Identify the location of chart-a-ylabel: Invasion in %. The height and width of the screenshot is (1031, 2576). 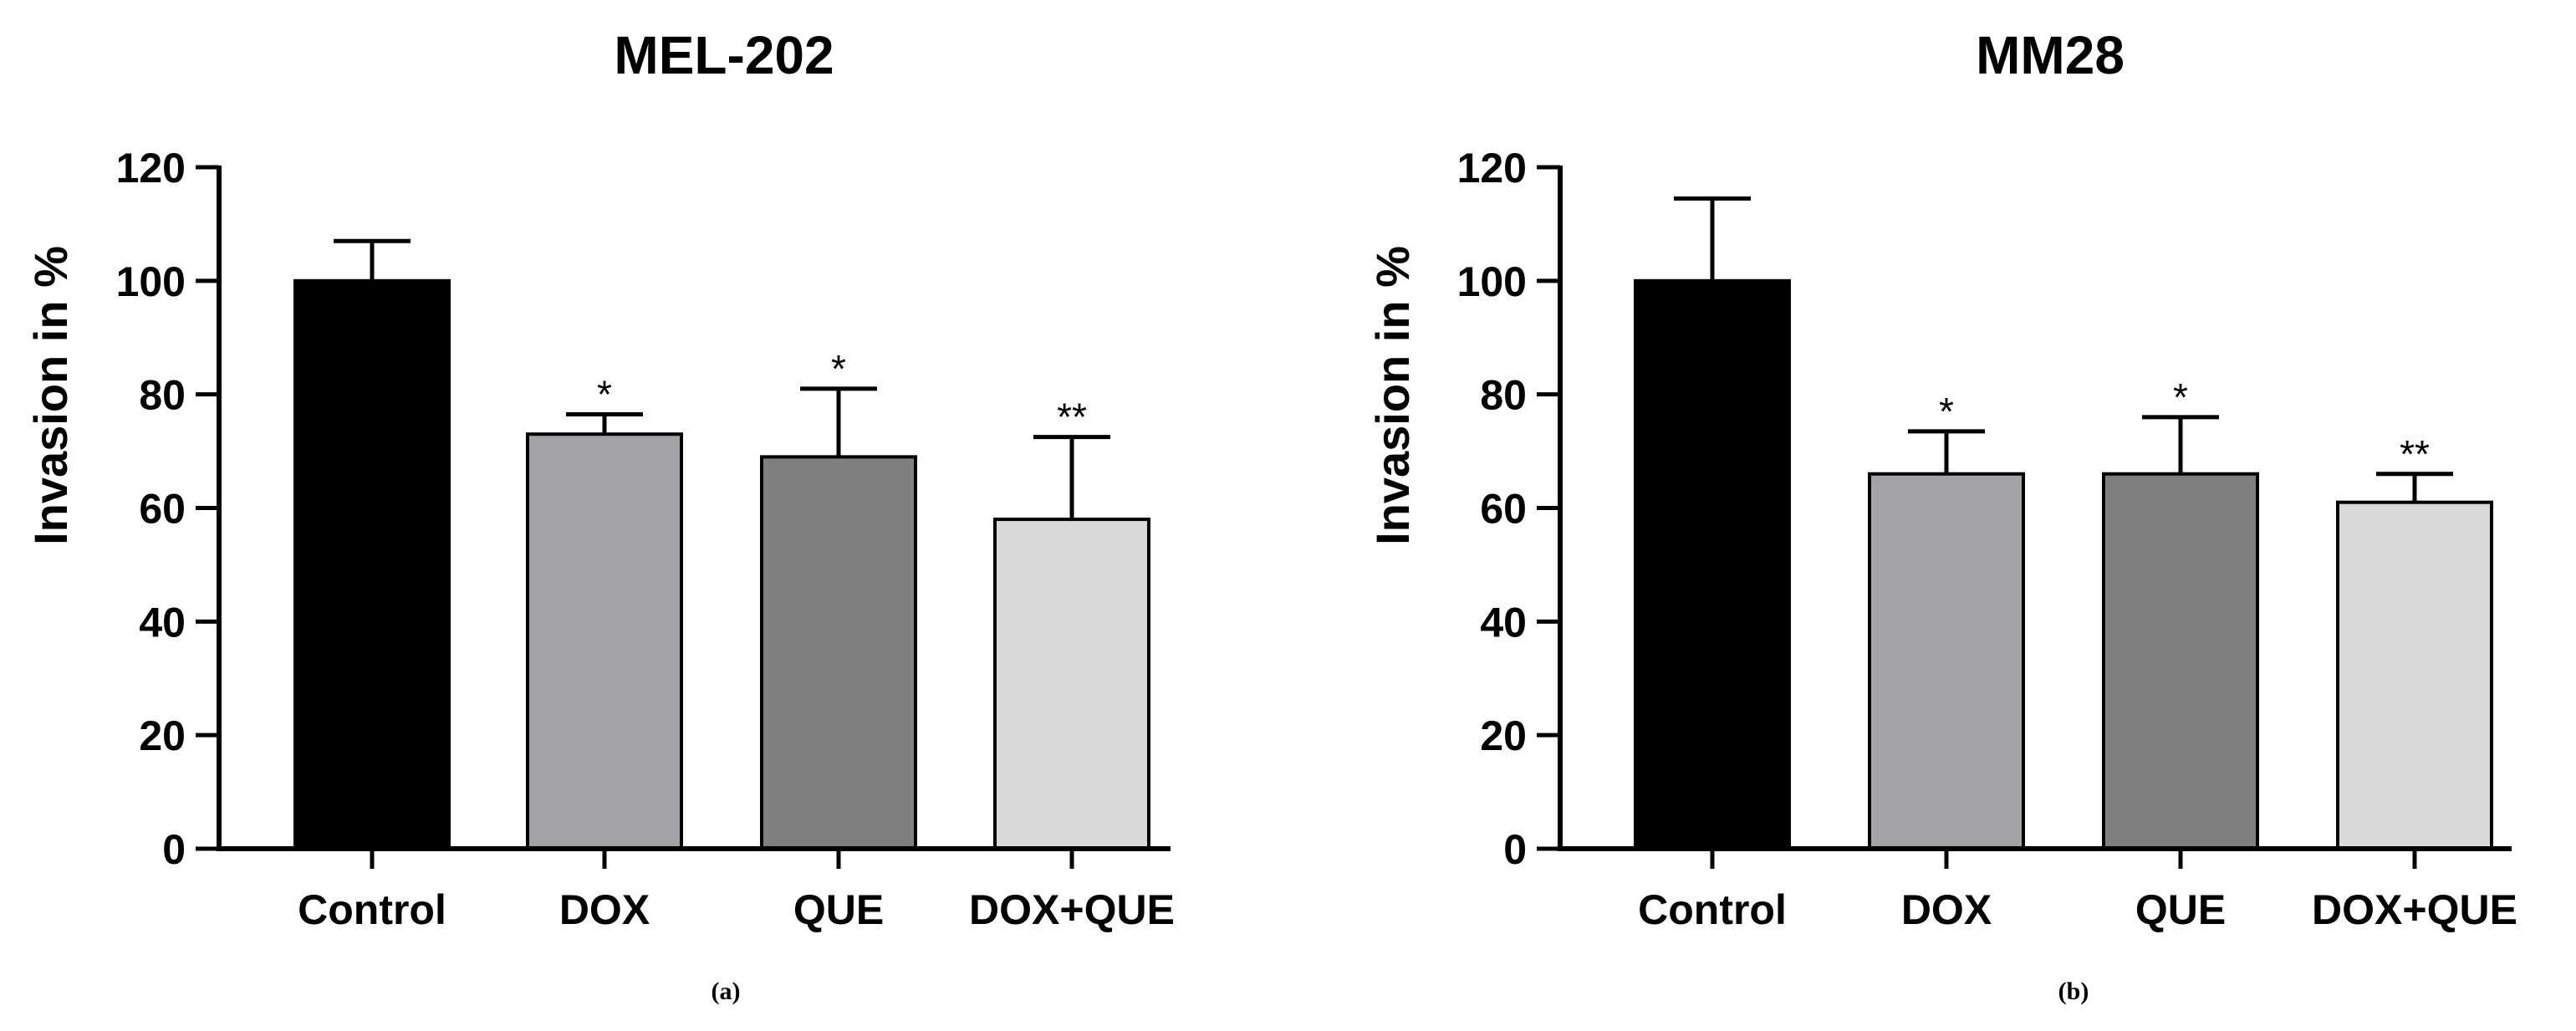
(51, 395).